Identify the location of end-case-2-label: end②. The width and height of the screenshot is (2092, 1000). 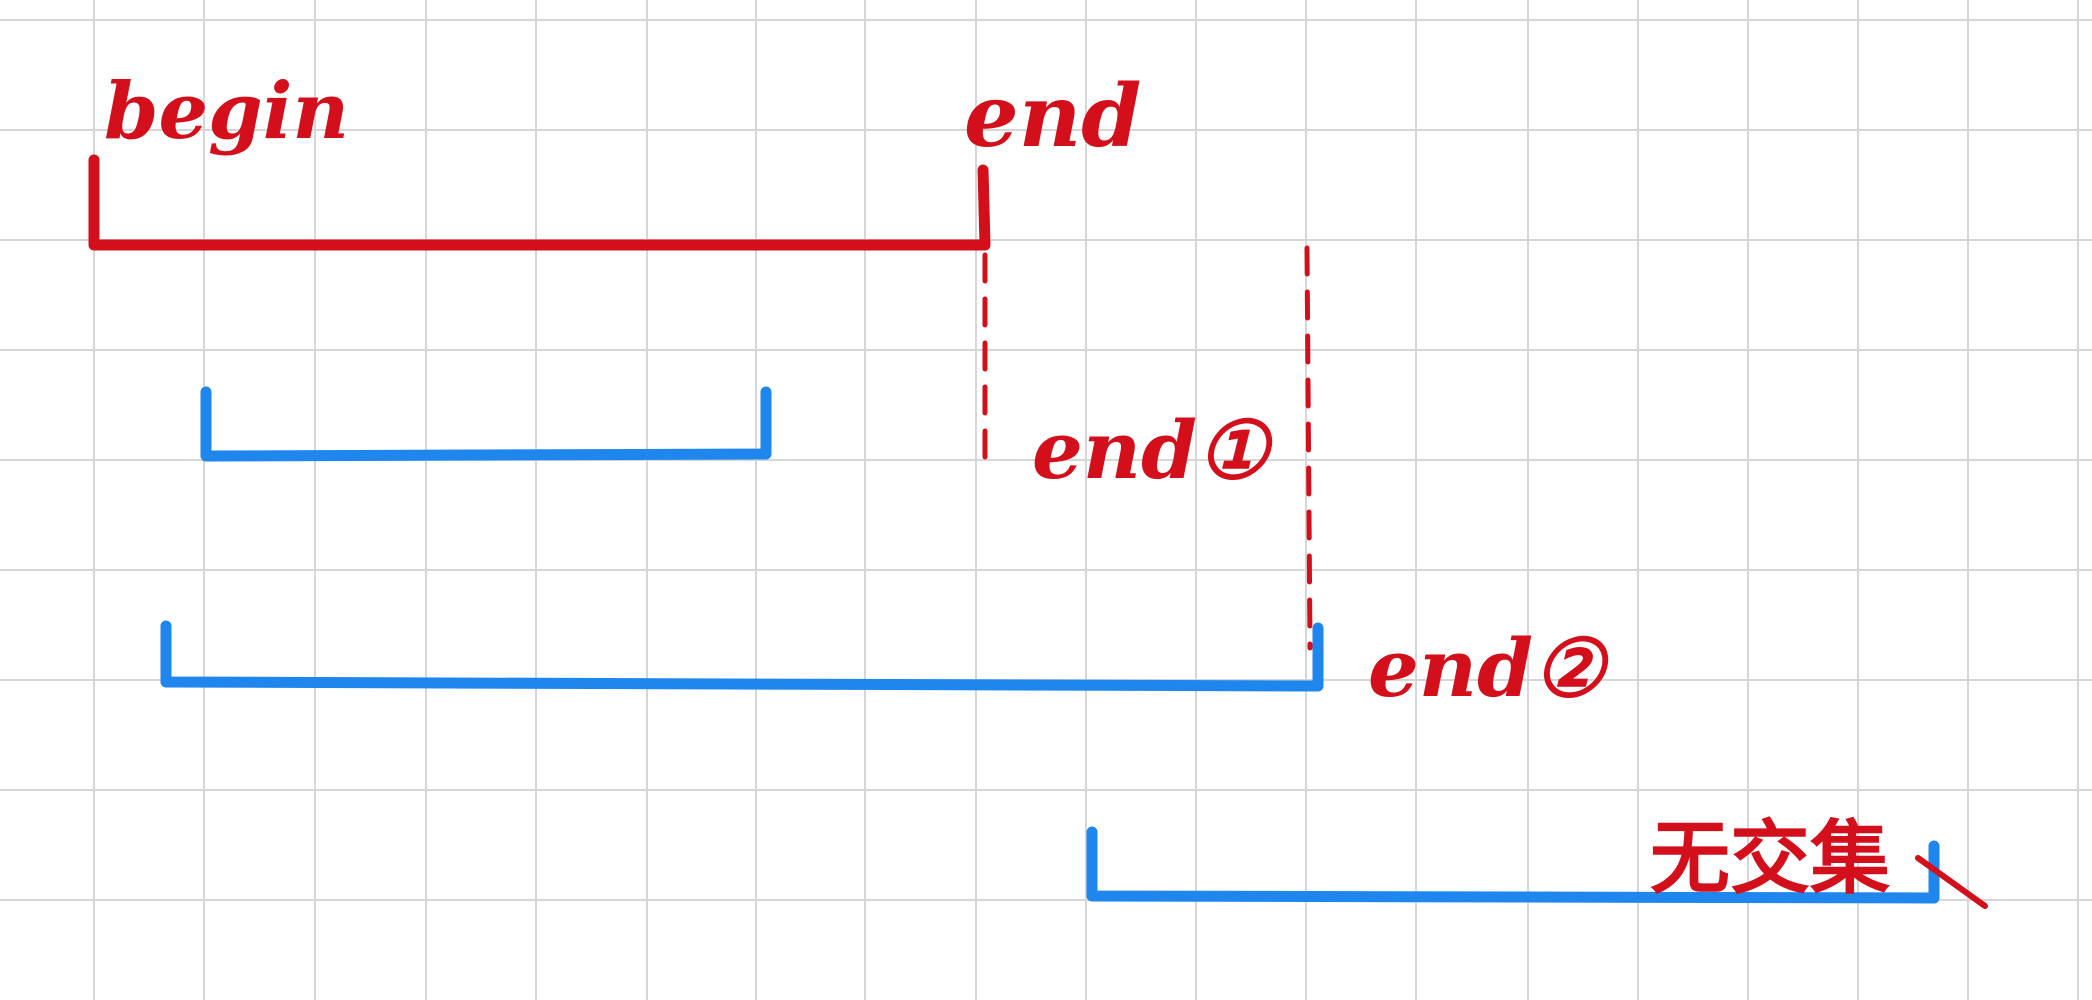
(1489, 668).